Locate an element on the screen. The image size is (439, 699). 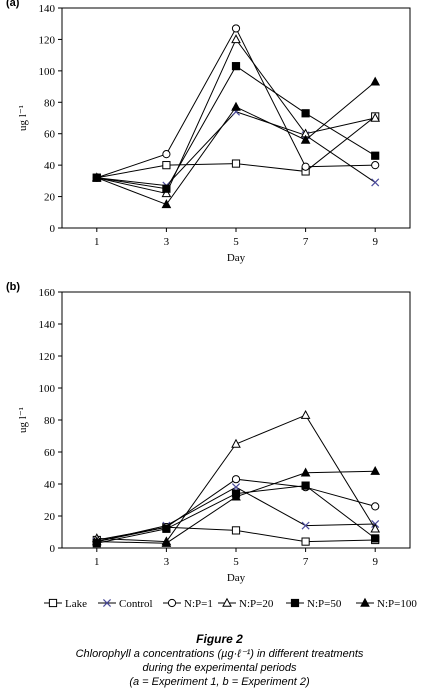
legend-item-n-p-1: N:P=1 is located at coordinates (188, 604).